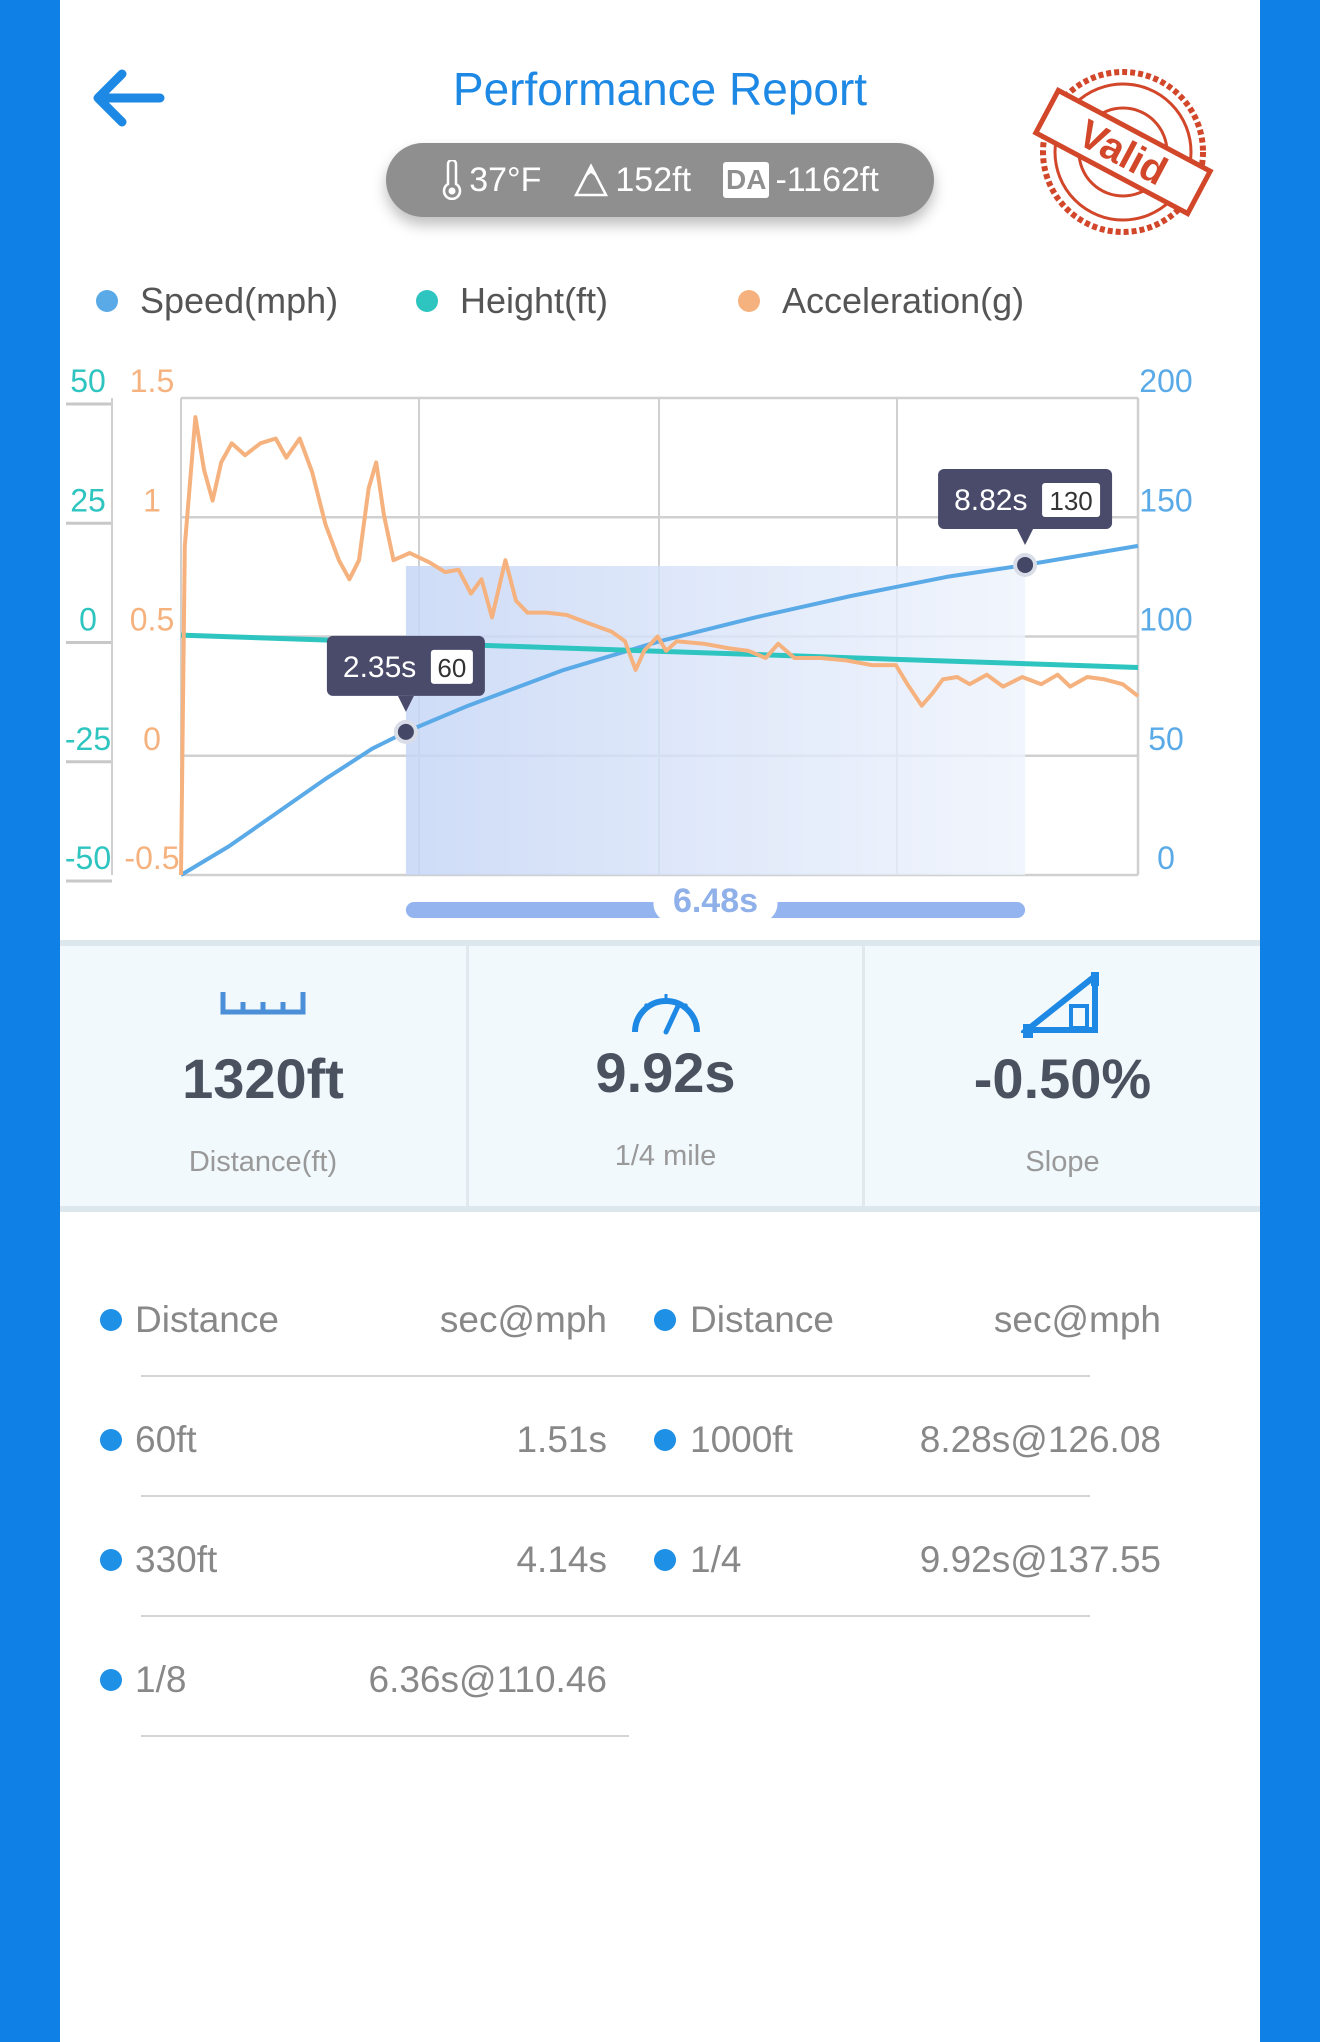 The image size is (1320, 2042). What do you see at coordinates (152, 620) in the screenshot?
I see `accel-axis-tick: 0.5` at bounding box center [152, 620].